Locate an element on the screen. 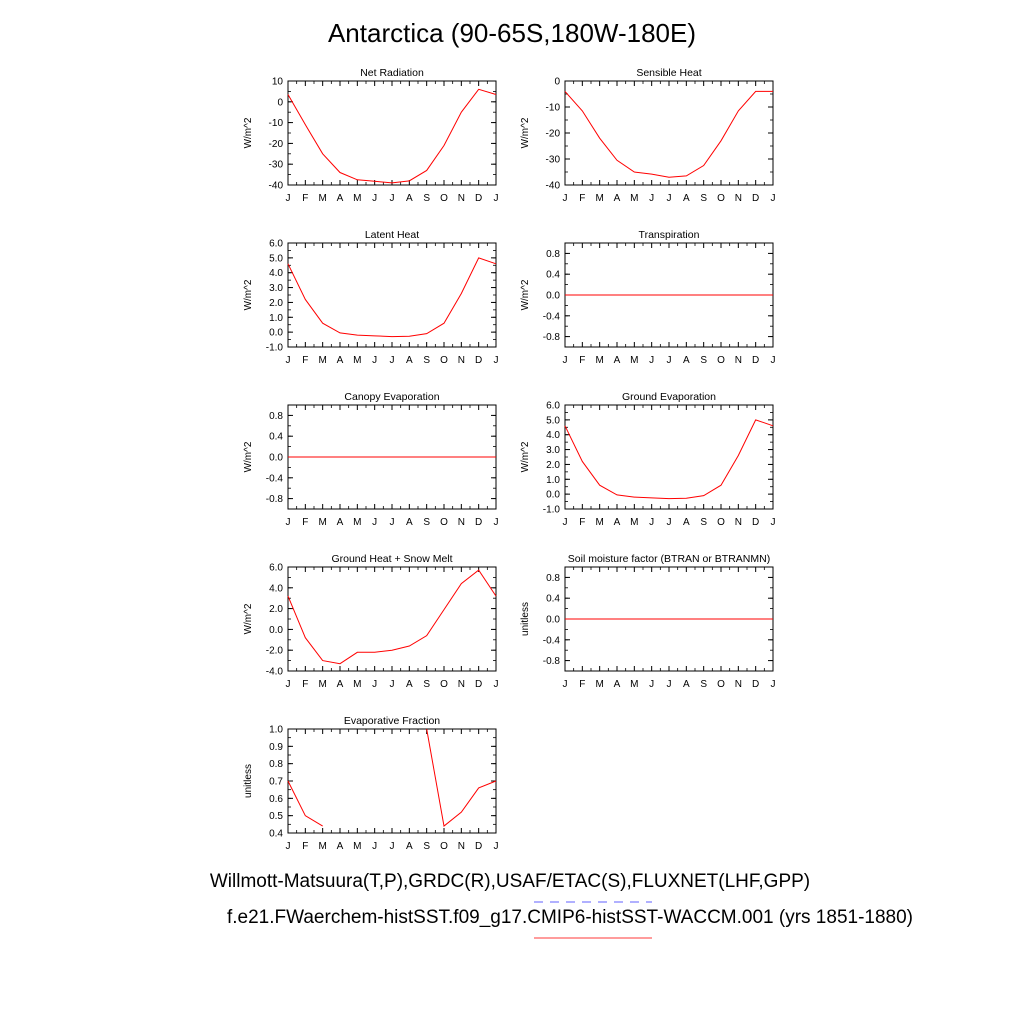  y-tick-label: -4.0 is located at coordinates (275, 672).